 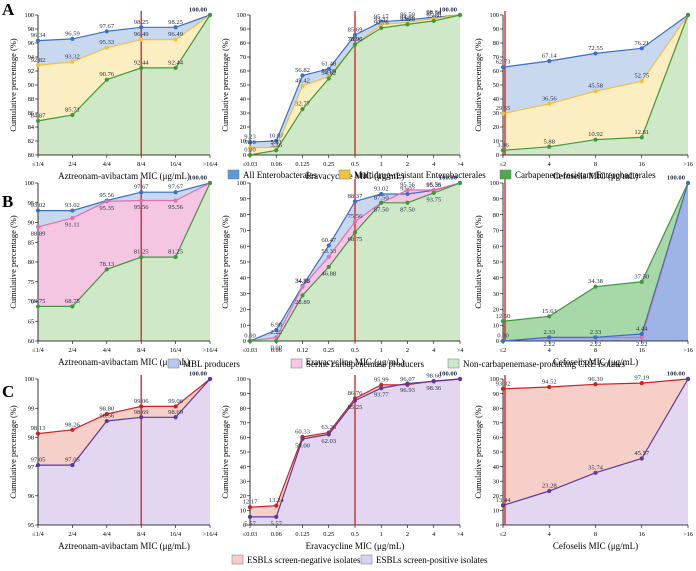 What do you see at coordinates (408, 379) in the screenshot?
I see `data-label: 96.07` at bounding box center [408, 379].